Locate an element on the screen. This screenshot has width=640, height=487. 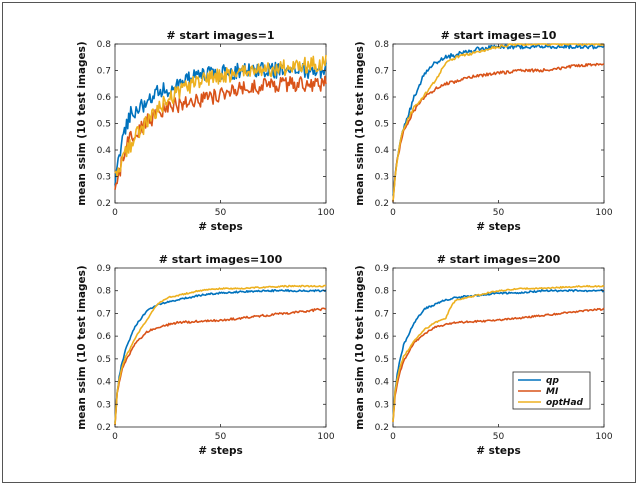
subplot-title: # start images=200 is located at coordinates (499, 259).